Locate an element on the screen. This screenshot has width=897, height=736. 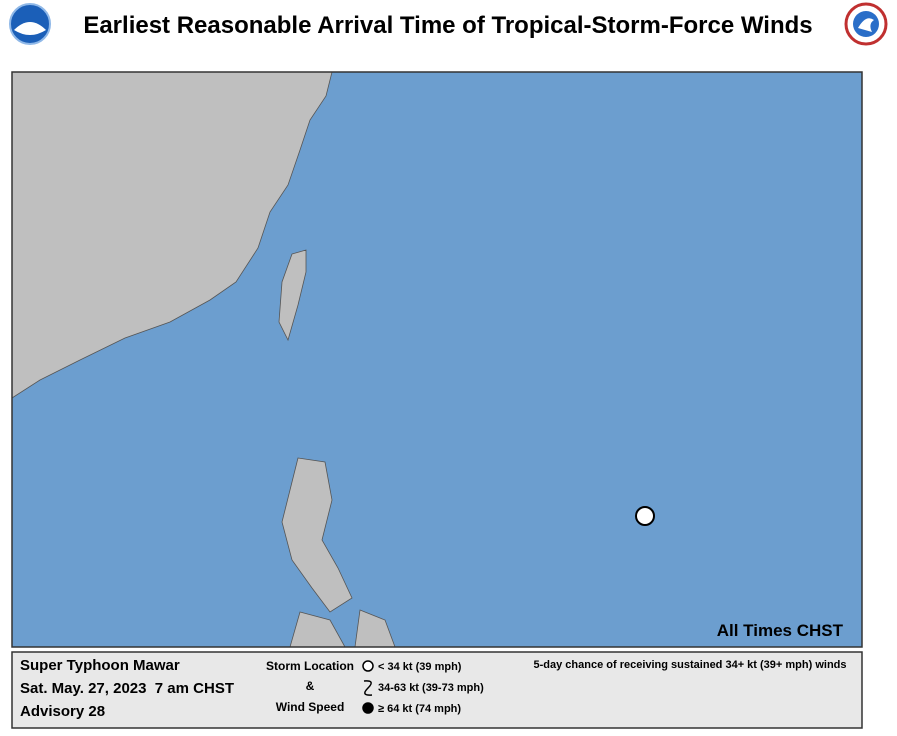
storm-date: Sat. May. 27, 2023 7 am CHST is located at coordinates (127, 688).